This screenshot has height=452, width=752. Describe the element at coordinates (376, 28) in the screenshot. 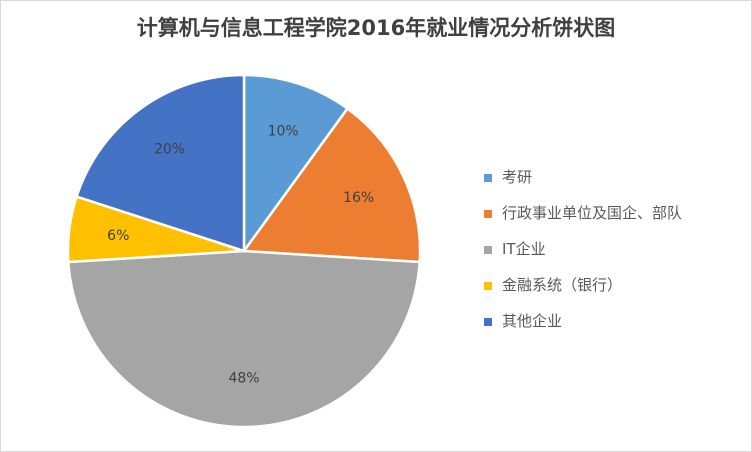

I see `chart-title: 计算机与信息工程学院2016年就业情况分析饼状图` at that location.